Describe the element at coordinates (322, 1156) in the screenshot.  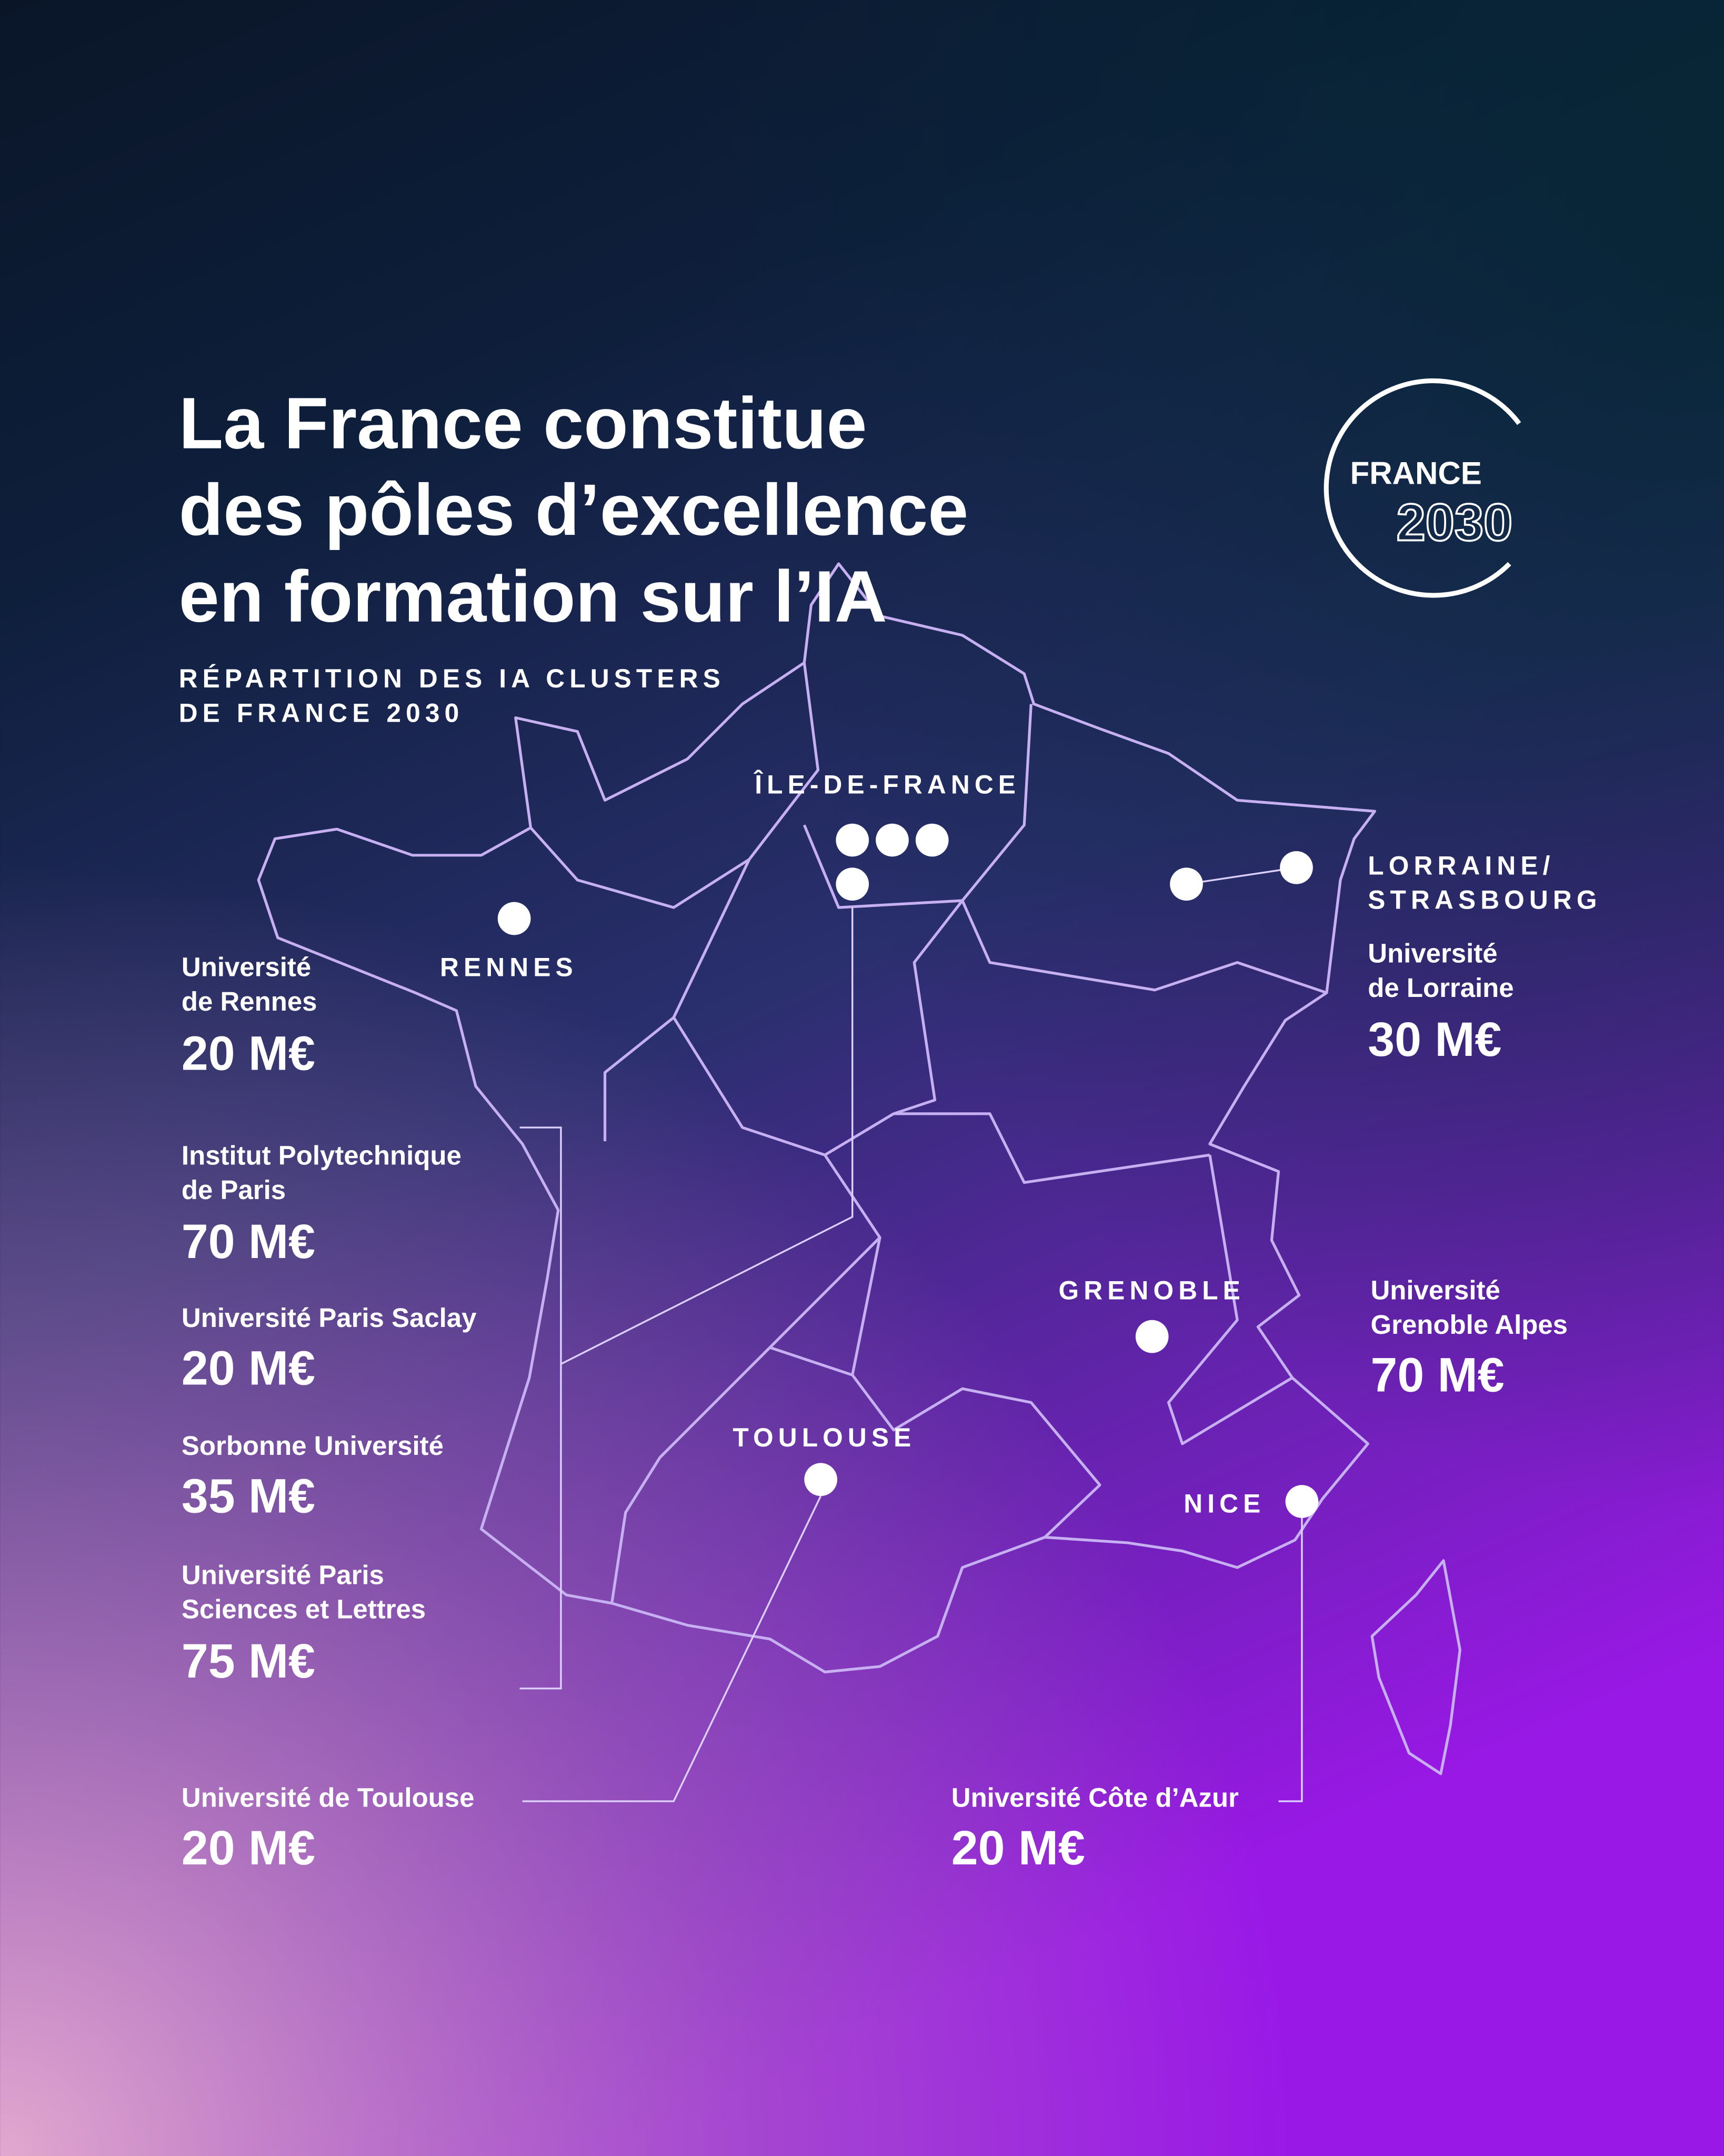
I see `institution-name: Institut Polytechnique` at that location.